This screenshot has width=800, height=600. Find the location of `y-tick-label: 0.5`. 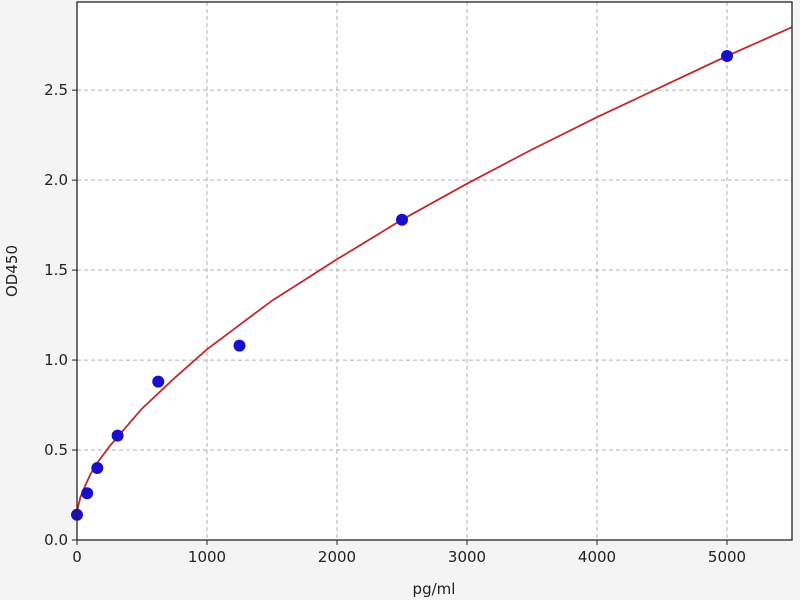

y-tick-label: 0.5 is located at coordinates (56, 450).